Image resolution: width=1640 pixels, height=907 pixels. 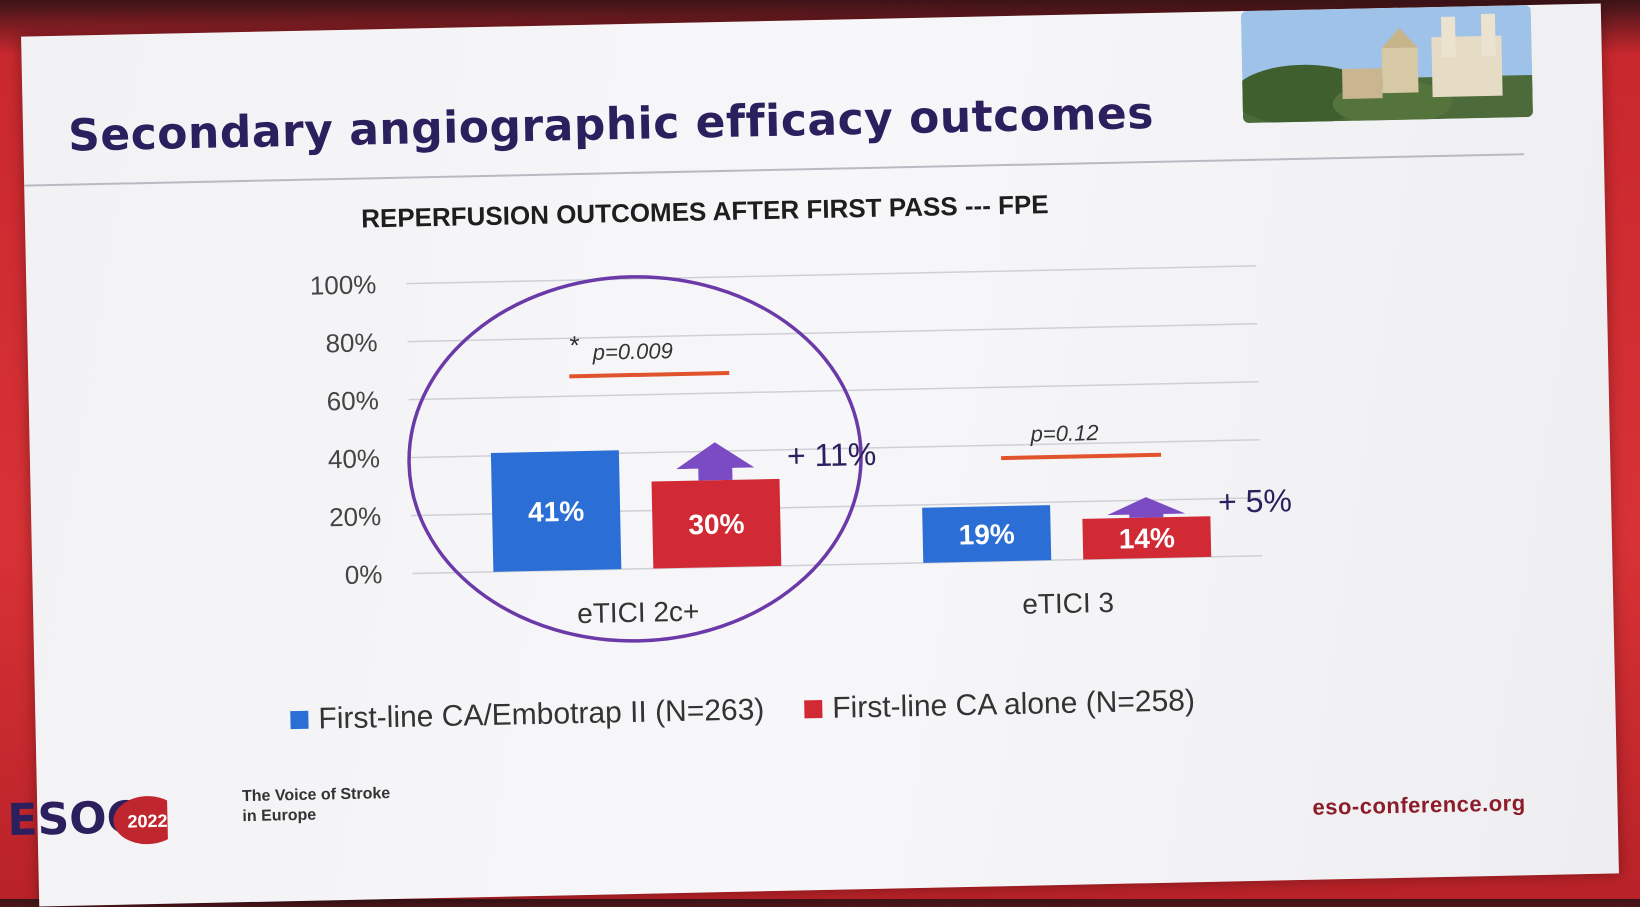 What do you see at coordinates (611, 124) in the screenshot?
I see `slide-title: Secondary angiographic efficacy outcomes` at bounding box center [611, 124].